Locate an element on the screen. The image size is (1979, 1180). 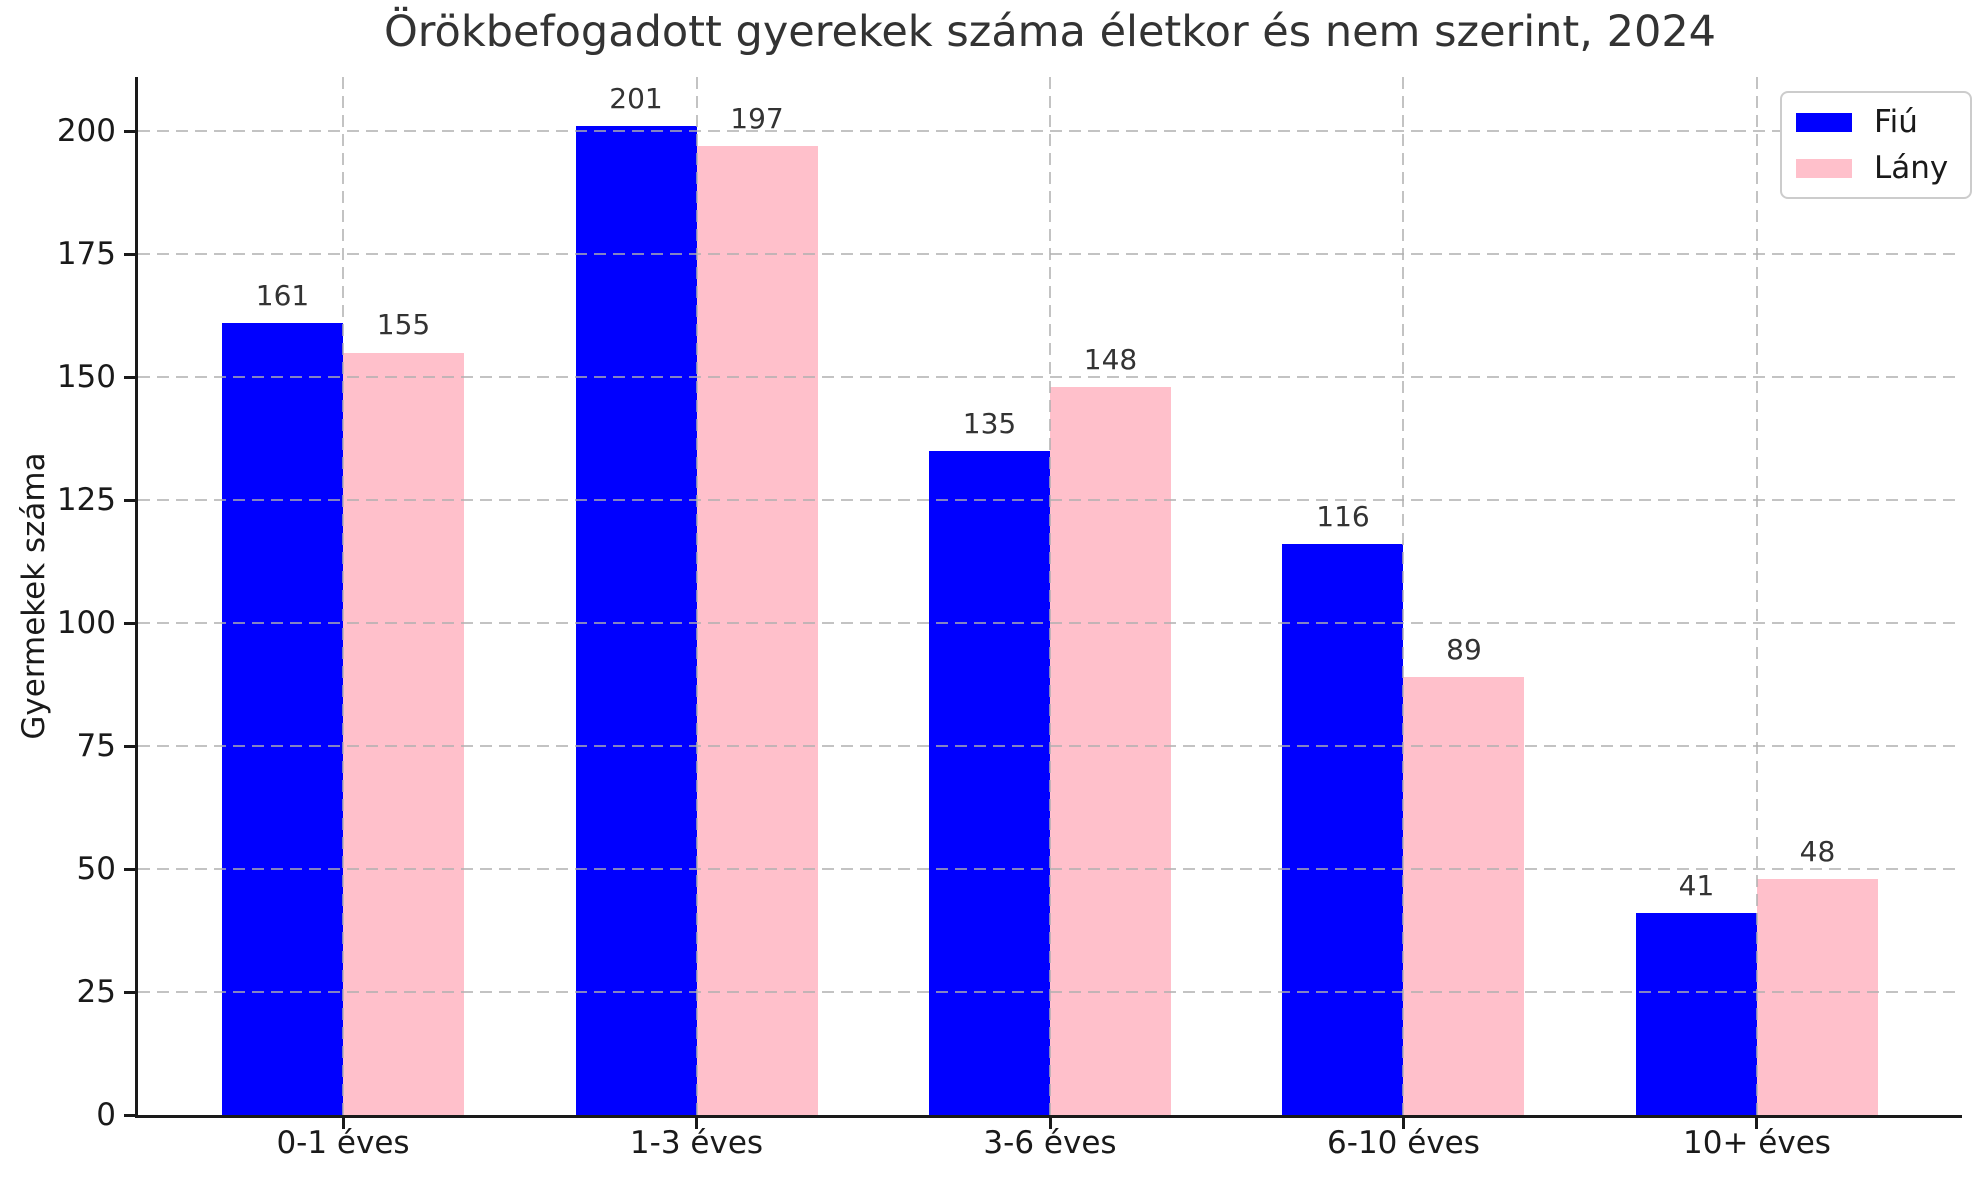
legend-swatch-lany is located at coordinates (1824, 168).